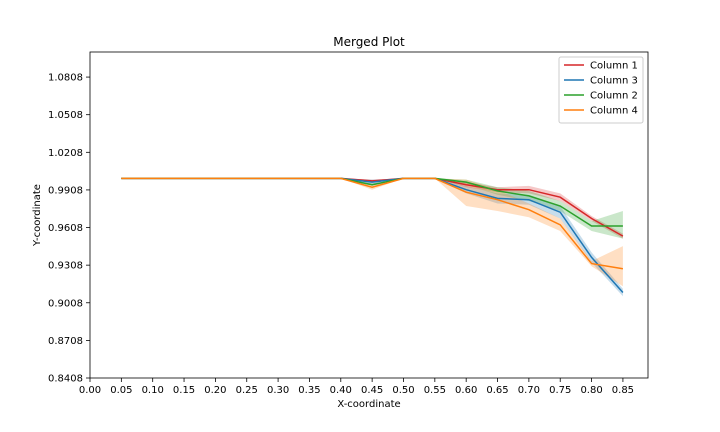 The width and height of the screenshot is (720, 432). Describe the element at coordinates (215, 390) in the screenshot. I see `x-tick-label: 0.20` at that location.